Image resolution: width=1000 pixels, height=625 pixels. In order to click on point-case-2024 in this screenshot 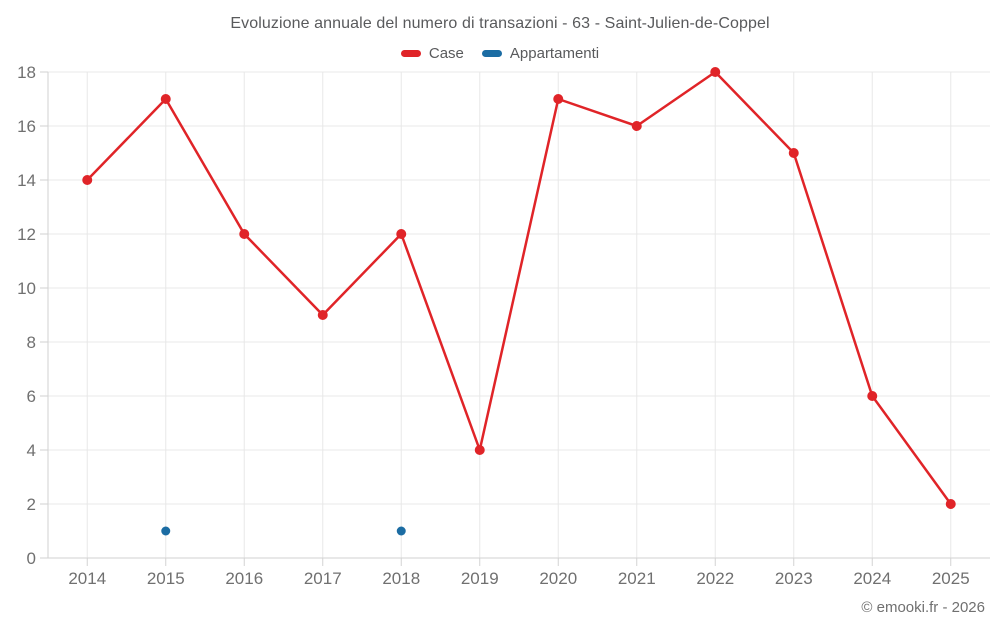, I will do `click(872, 396)`.